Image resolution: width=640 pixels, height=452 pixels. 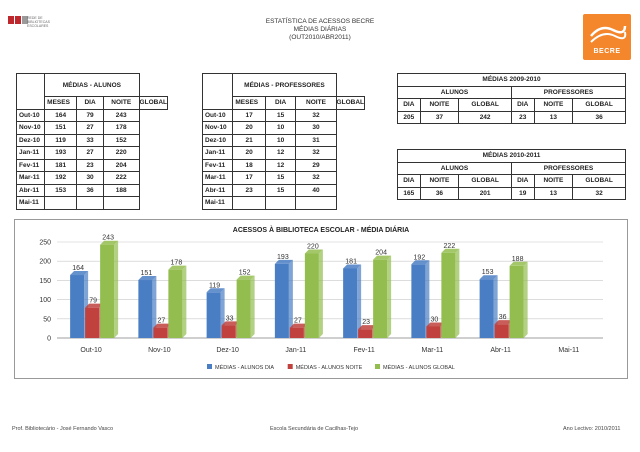 I want to click on y-tick-label: 200, so click(x=45, y=262).